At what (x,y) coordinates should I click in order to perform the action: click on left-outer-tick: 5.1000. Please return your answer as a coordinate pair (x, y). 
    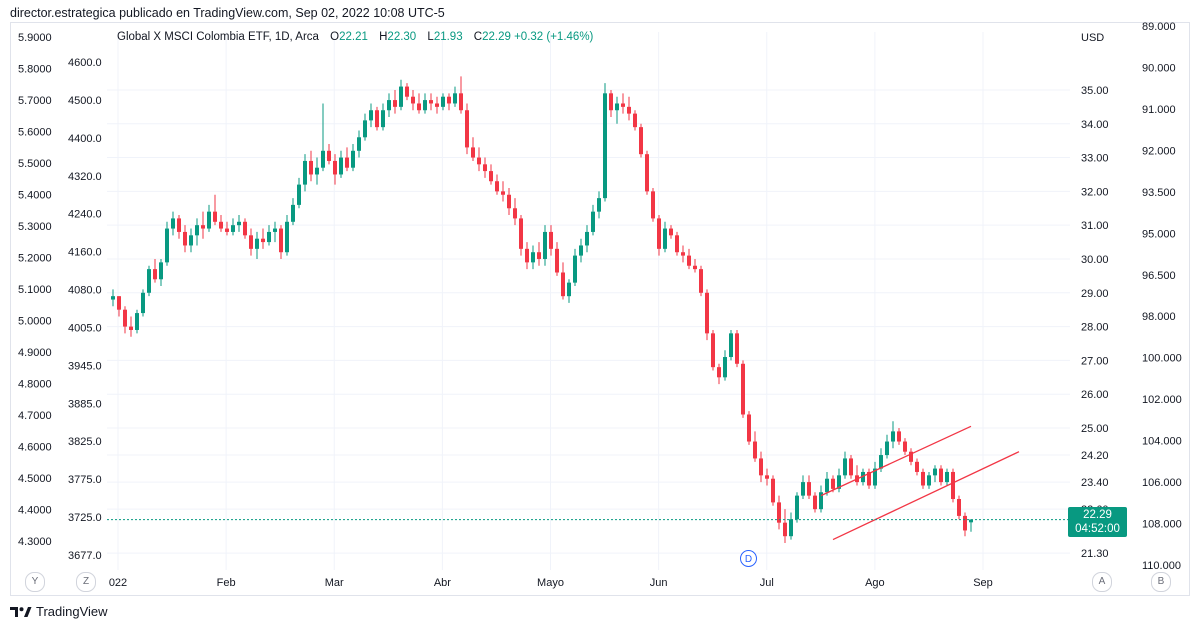
    Looking at the image, I should click on (35, 290).